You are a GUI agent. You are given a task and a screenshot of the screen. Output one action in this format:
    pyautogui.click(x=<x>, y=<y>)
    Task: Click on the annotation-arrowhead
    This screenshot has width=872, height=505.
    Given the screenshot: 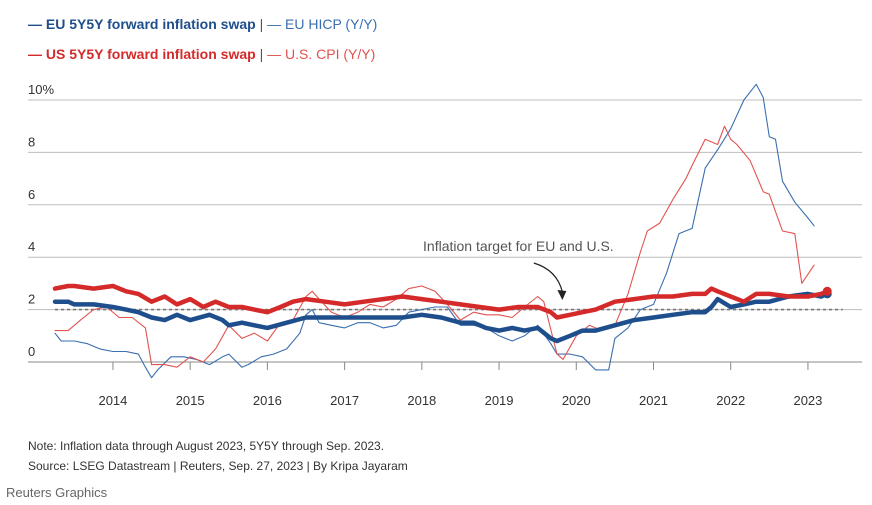 What is the action you would take?
    pyautogui.click(x=562, y=295)
    